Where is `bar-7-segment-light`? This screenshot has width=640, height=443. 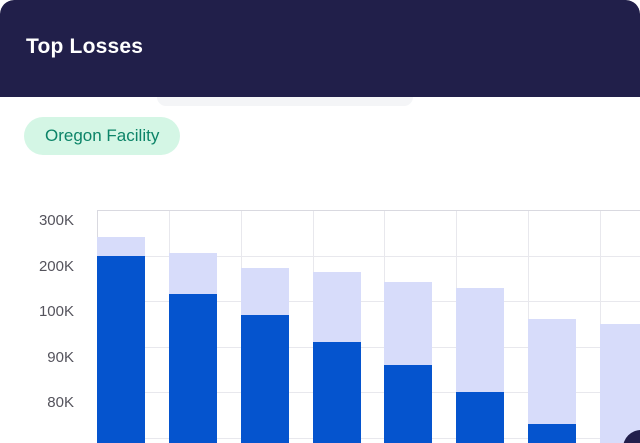
bar-7-segment-light is located at coordinates (552, 372).